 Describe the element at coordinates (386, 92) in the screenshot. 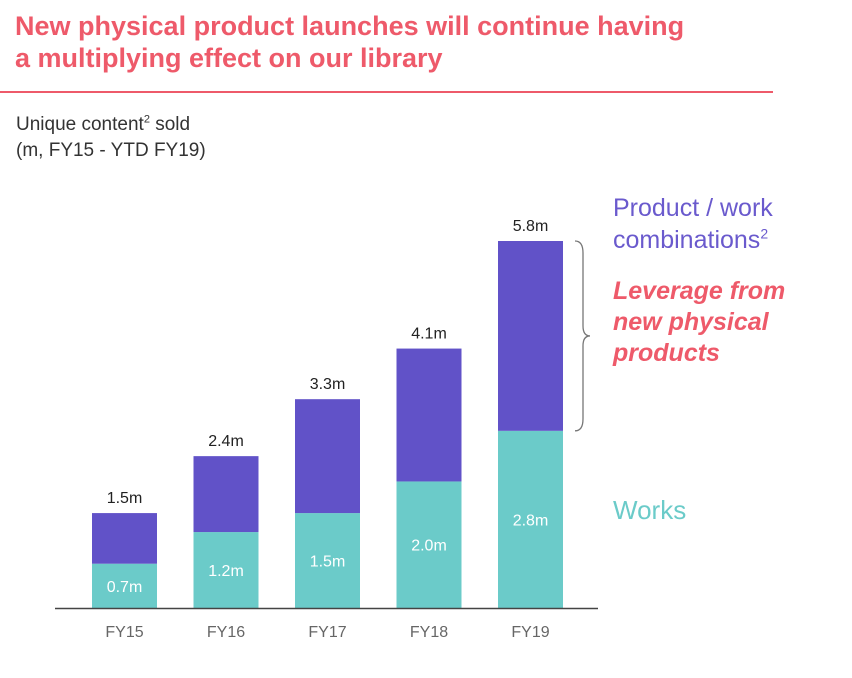

I see `title-divider` at that location.